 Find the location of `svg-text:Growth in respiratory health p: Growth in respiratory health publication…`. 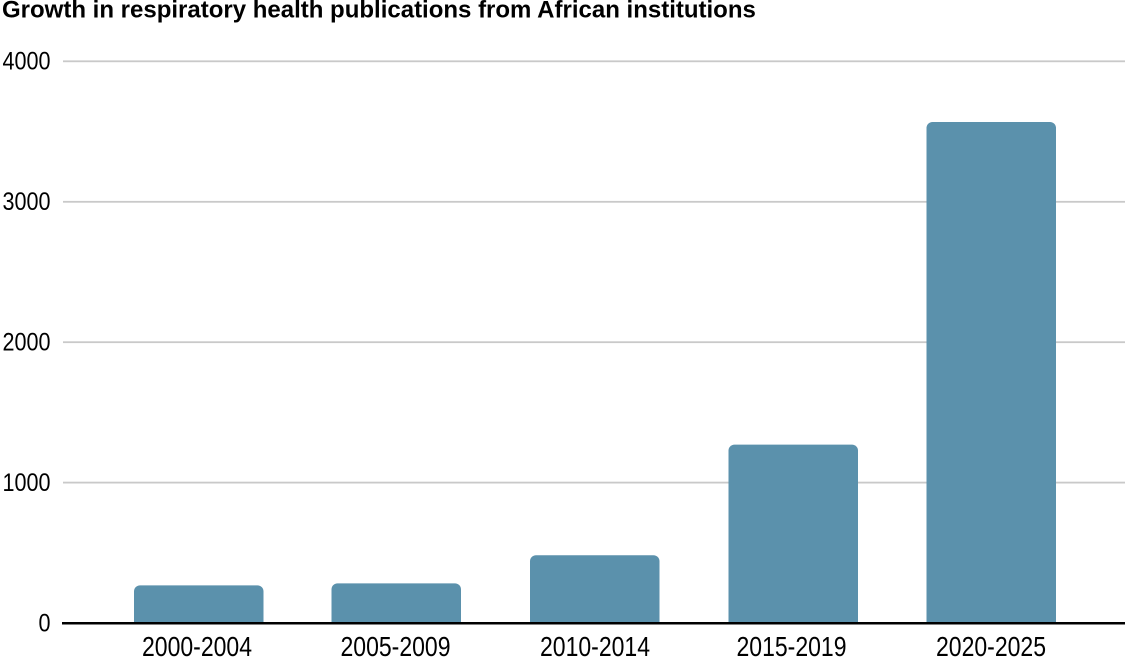

svg-text:Growth in respiratory health p: Growth in respiratory health publication… is located at coordinates (379, 12).